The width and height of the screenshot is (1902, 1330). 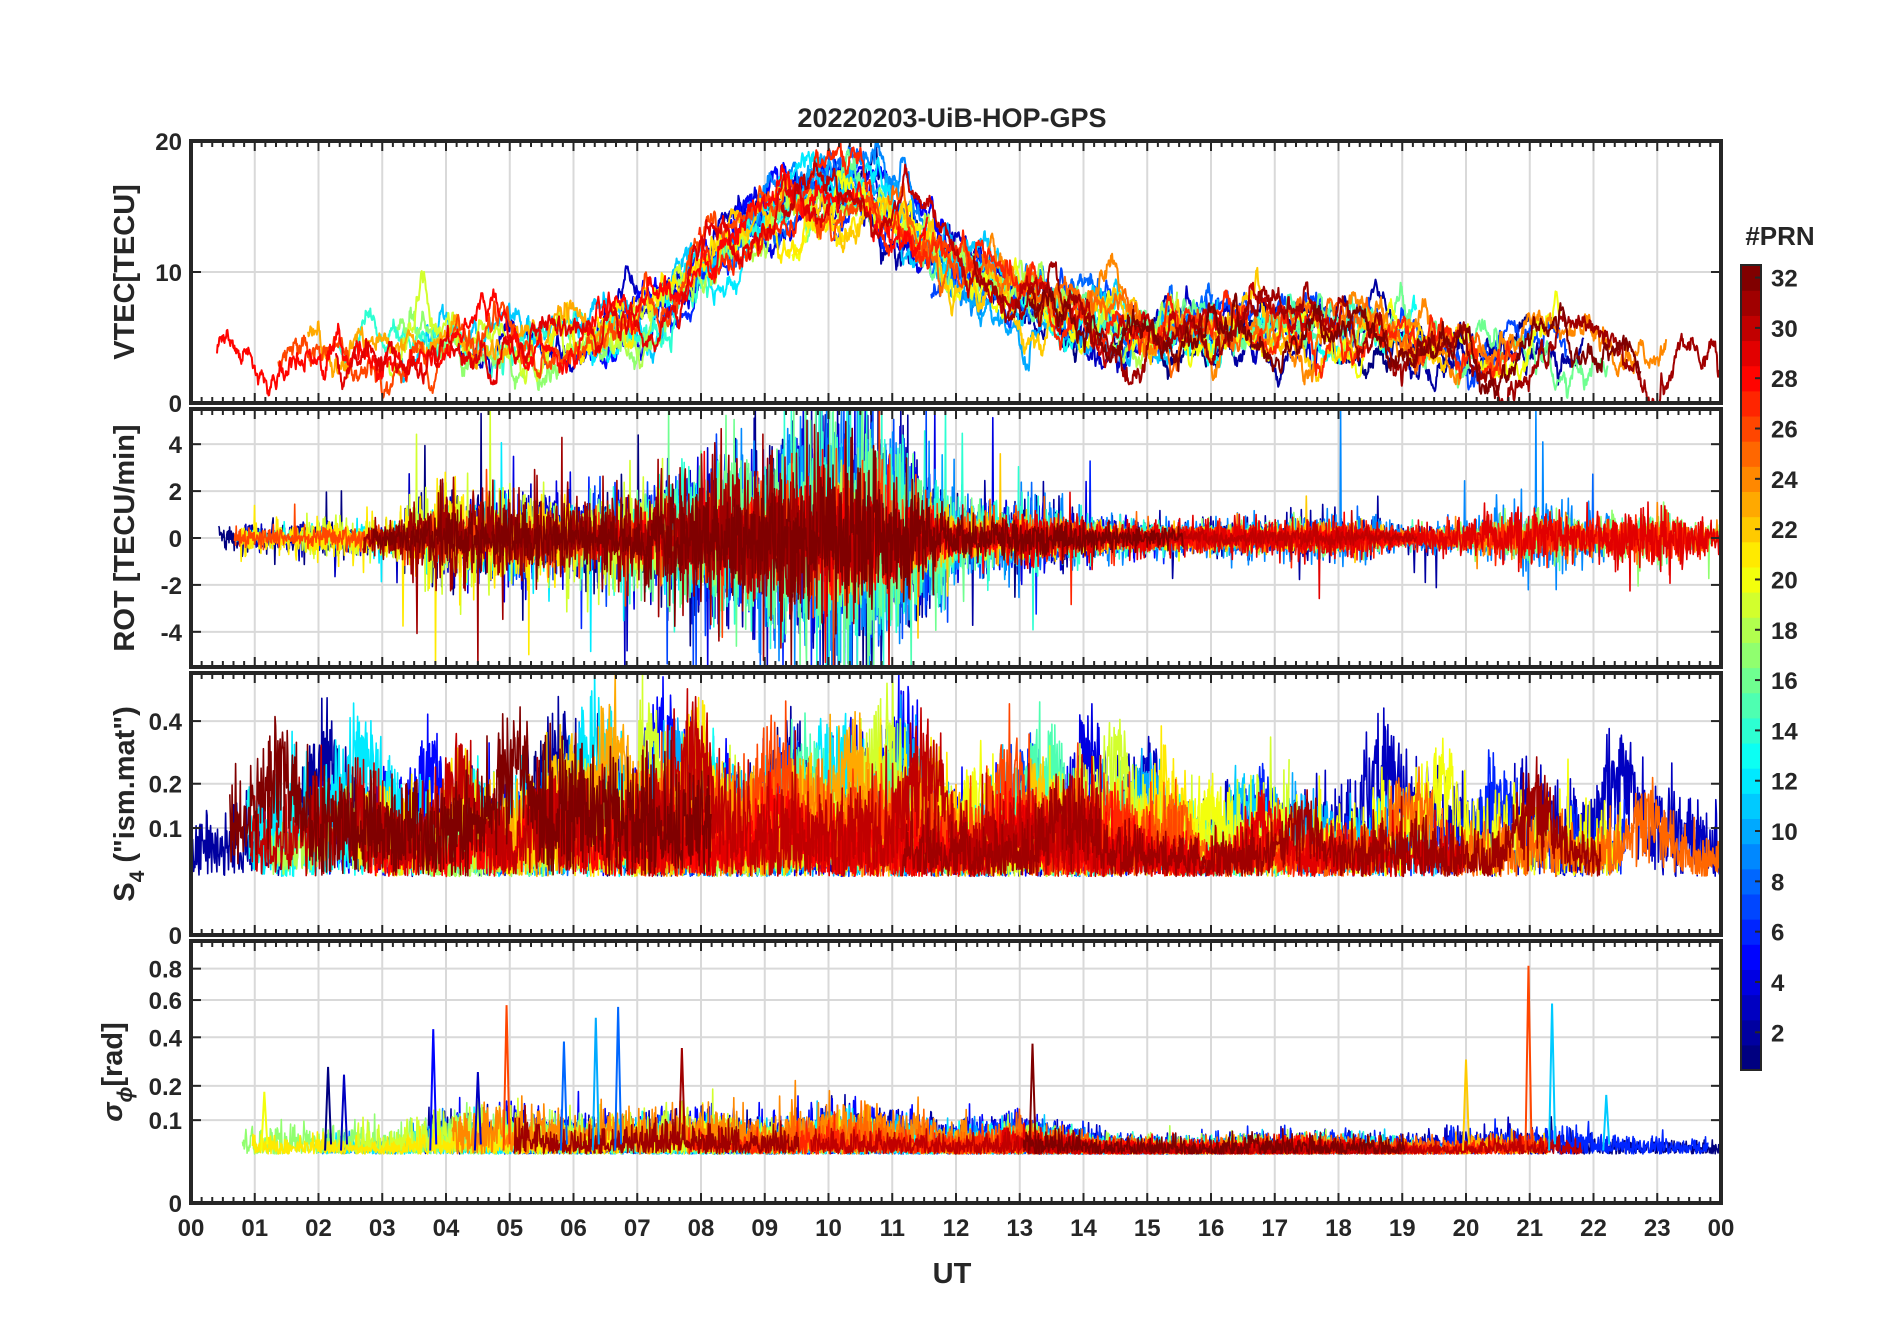 I want to click on x-tick-label: 06, so click(x=573, y=1228).